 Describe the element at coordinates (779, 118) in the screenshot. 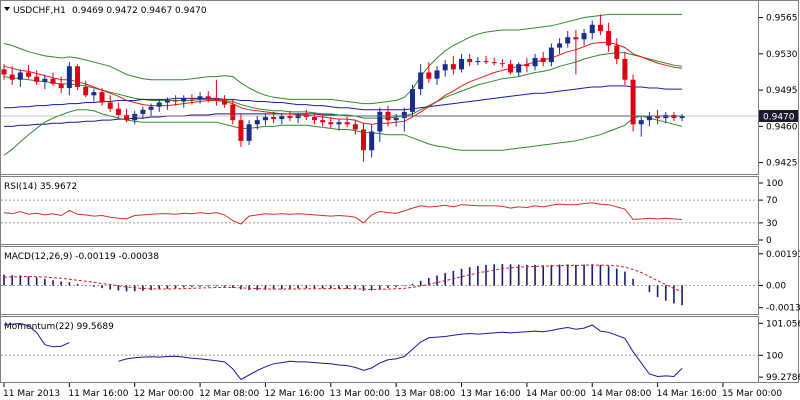

I see `current-price-label: 0.9470` at that location.